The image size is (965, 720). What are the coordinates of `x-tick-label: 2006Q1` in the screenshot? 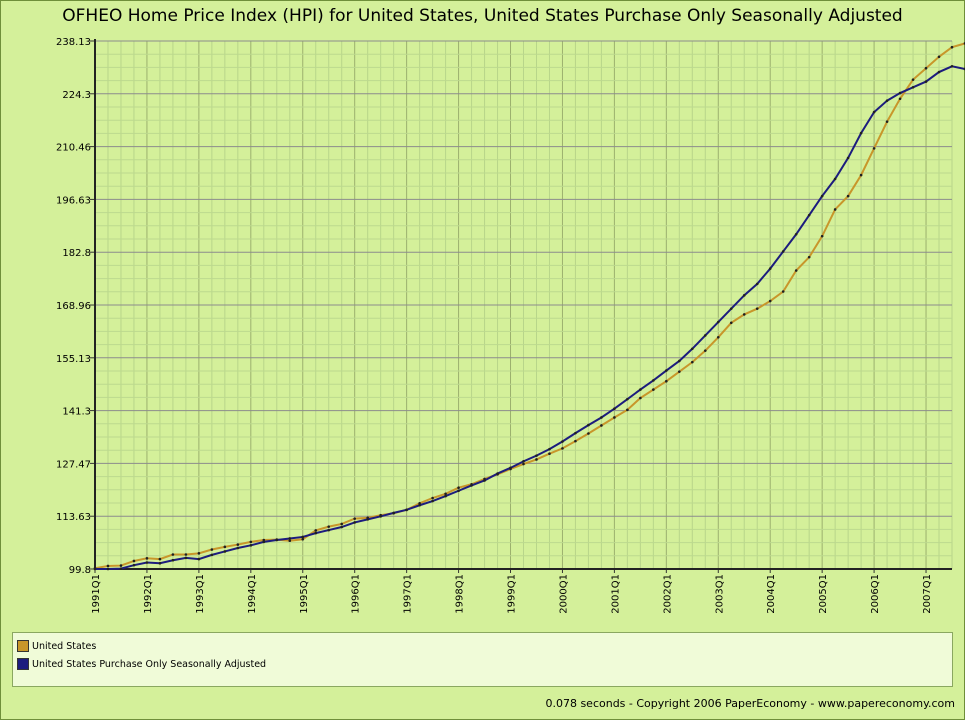 It's located at (875, 594).